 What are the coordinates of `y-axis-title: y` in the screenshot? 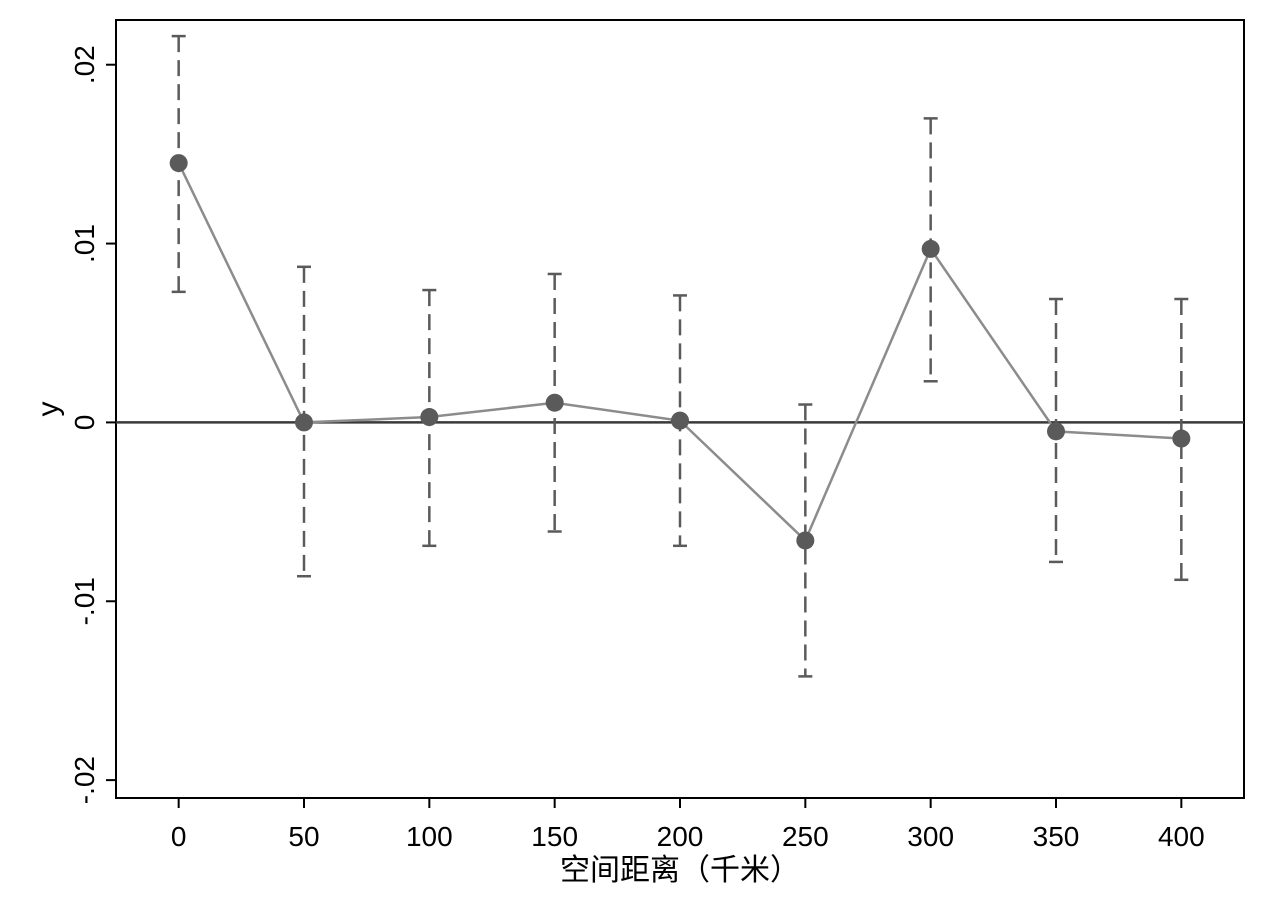 It's located at (48, 409).